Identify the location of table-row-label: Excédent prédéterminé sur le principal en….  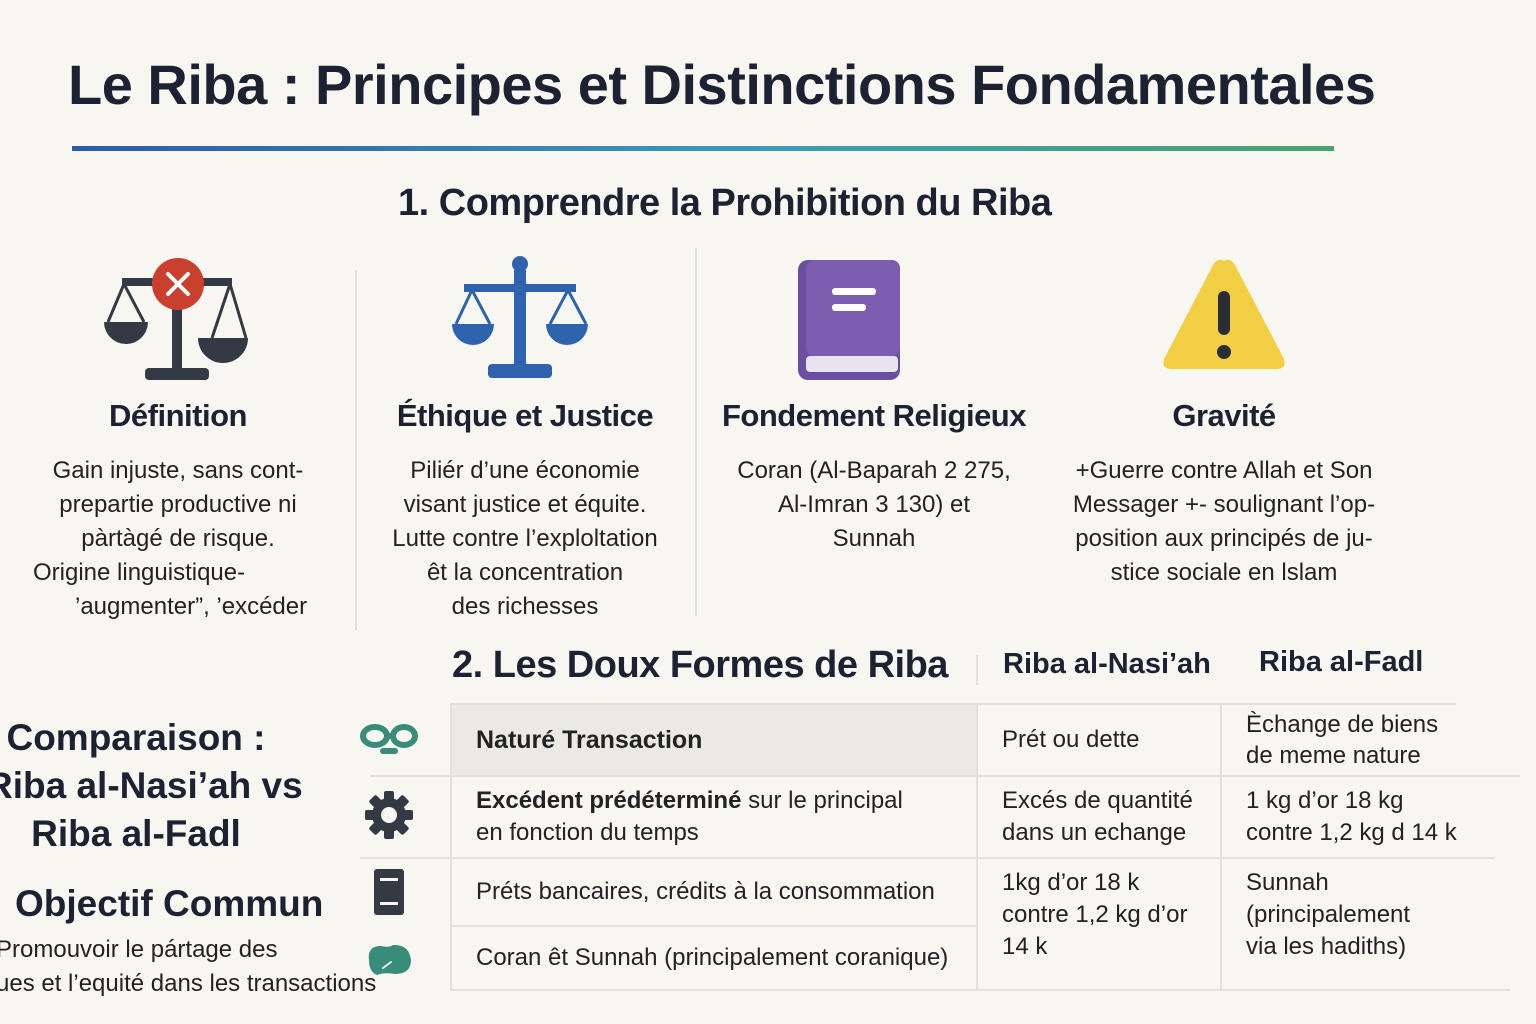
(714, 817).